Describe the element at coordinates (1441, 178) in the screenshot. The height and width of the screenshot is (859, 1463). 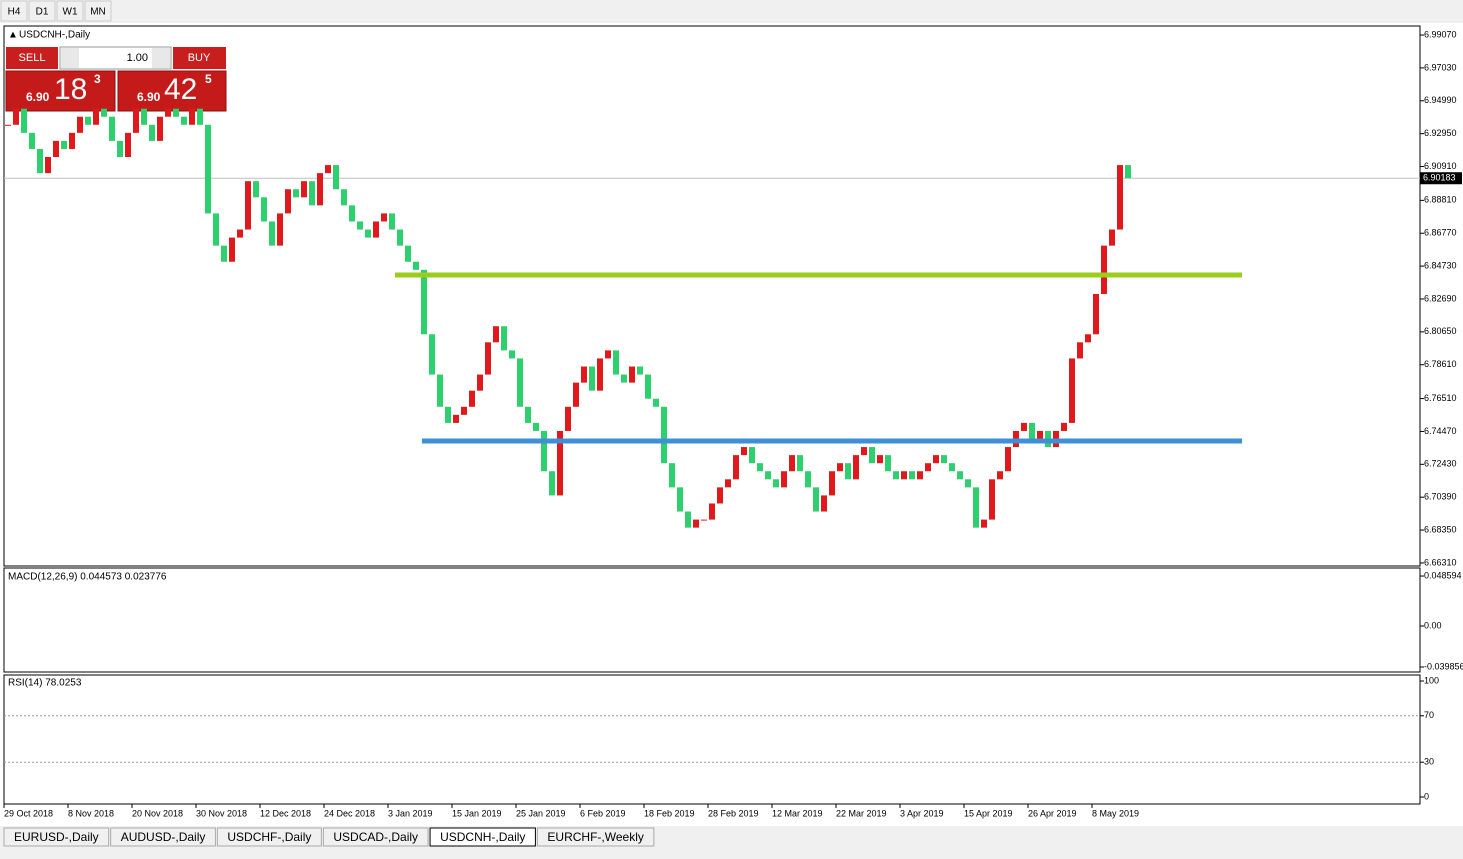
I see `current-price-tag` at that location.